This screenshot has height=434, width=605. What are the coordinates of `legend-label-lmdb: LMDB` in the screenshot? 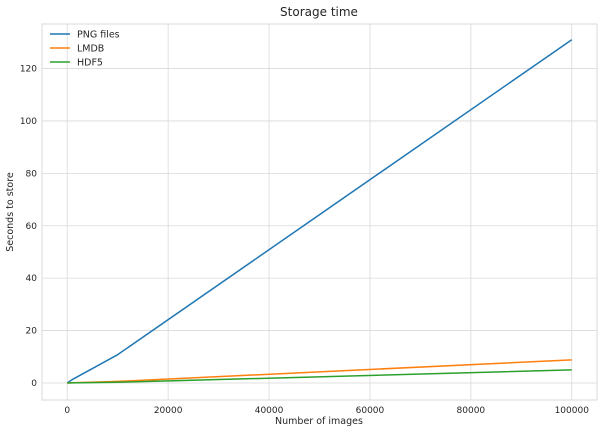 It's located at (90, 49).